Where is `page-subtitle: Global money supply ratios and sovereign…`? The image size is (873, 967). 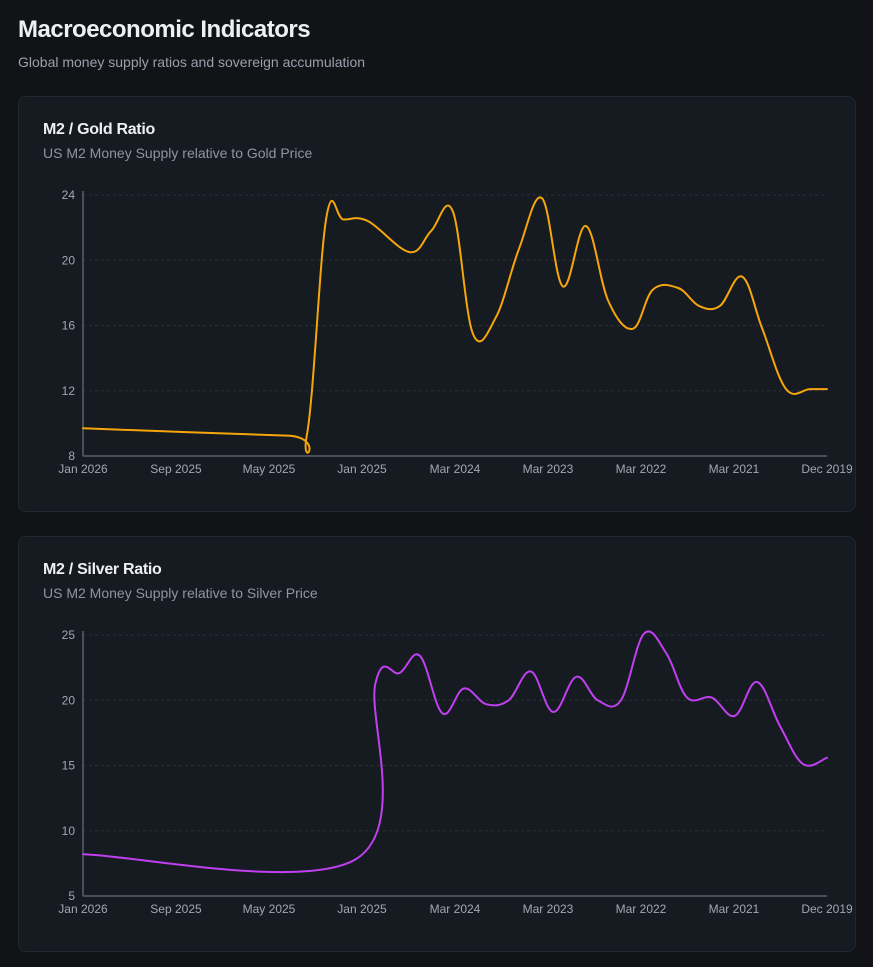 page-subtitle: Global money supply ratios and sovereign… is located at coordinates (192, 62).